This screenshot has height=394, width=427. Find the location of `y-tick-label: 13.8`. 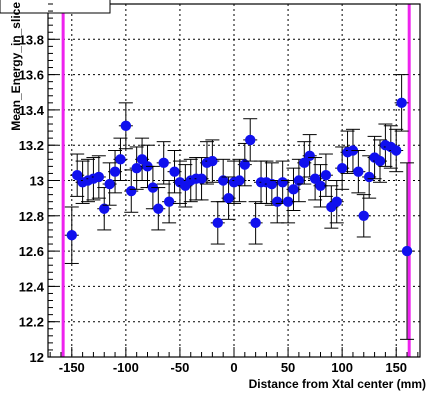

y-tick-label: 13.8 is located at coordinates (31, 39).